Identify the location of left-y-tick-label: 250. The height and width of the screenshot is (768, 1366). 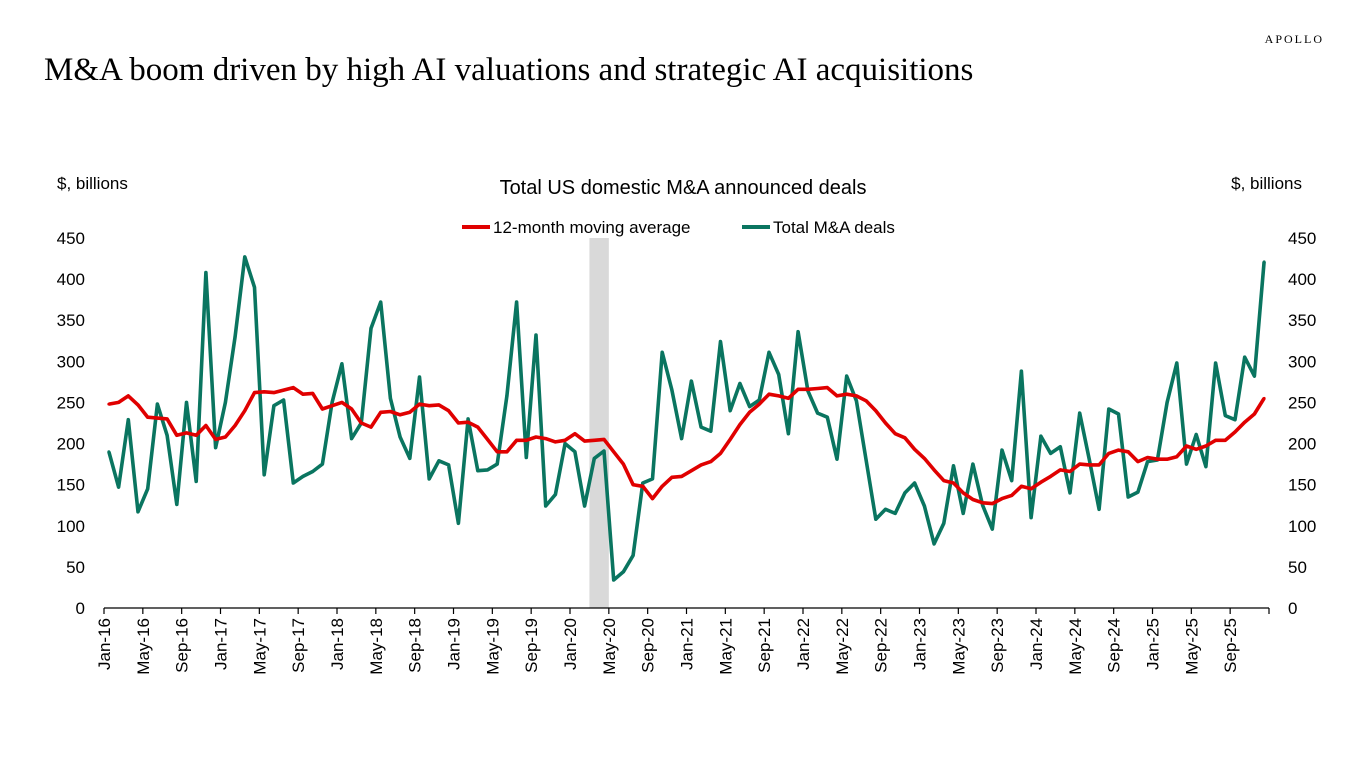
(71, 402).